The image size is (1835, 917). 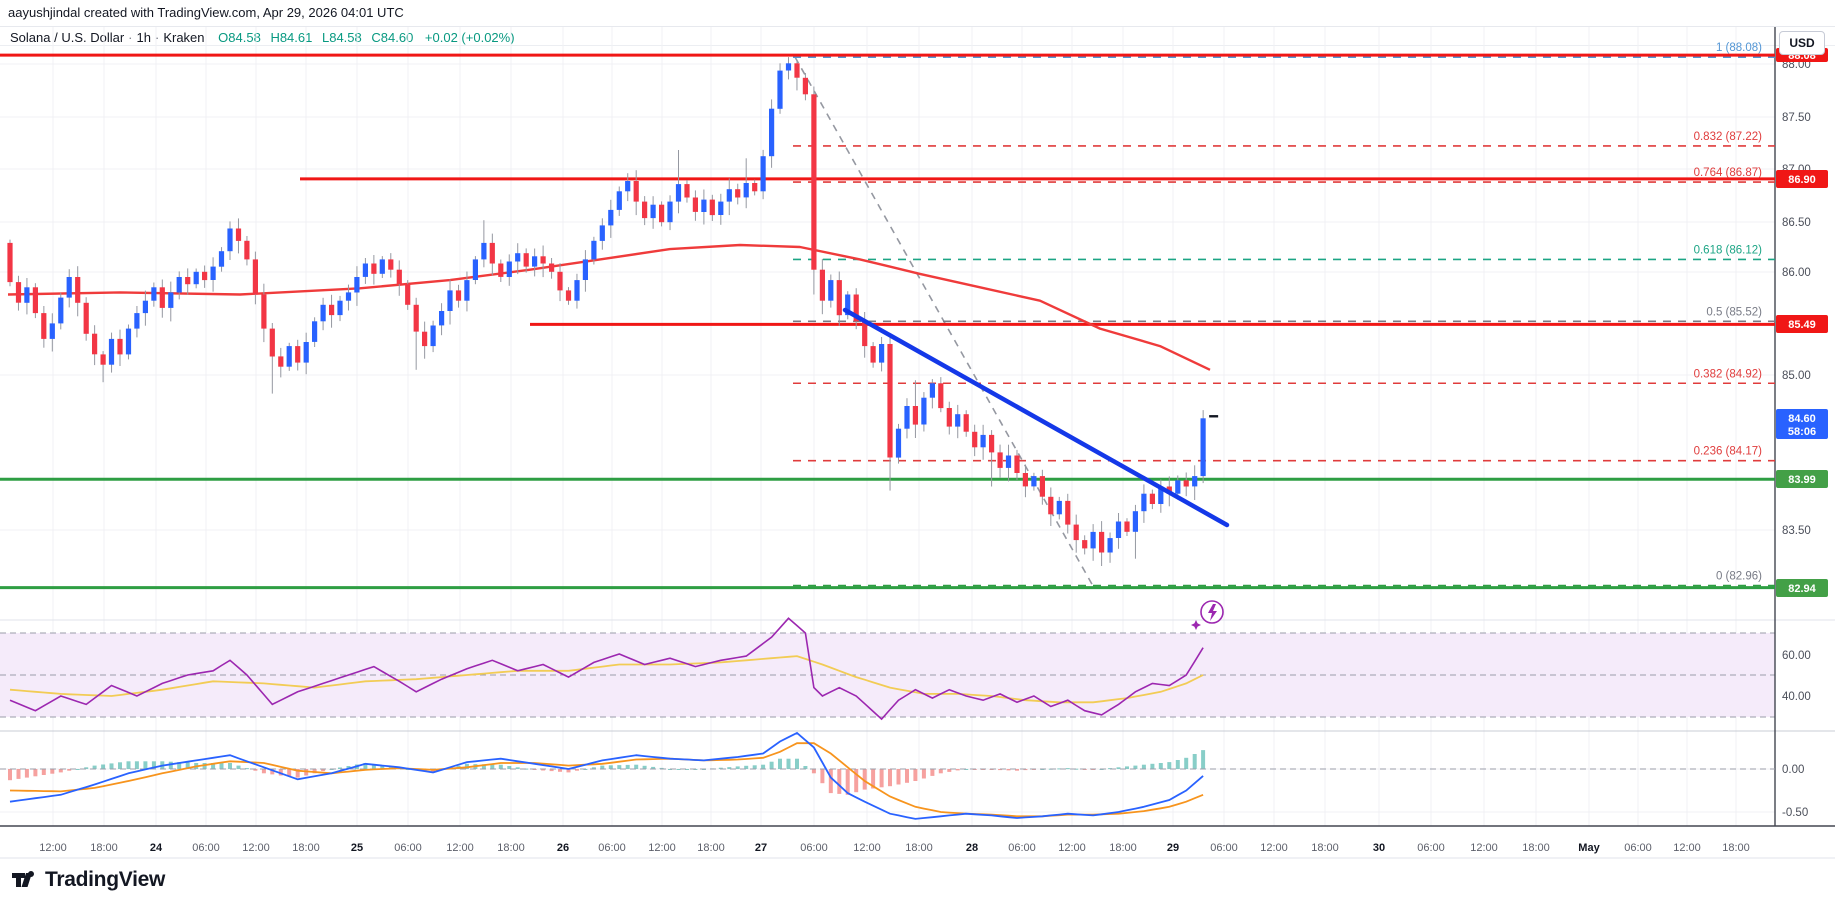 I want to click on tradingview-logo: TradingView, so click(x=87, y=880).